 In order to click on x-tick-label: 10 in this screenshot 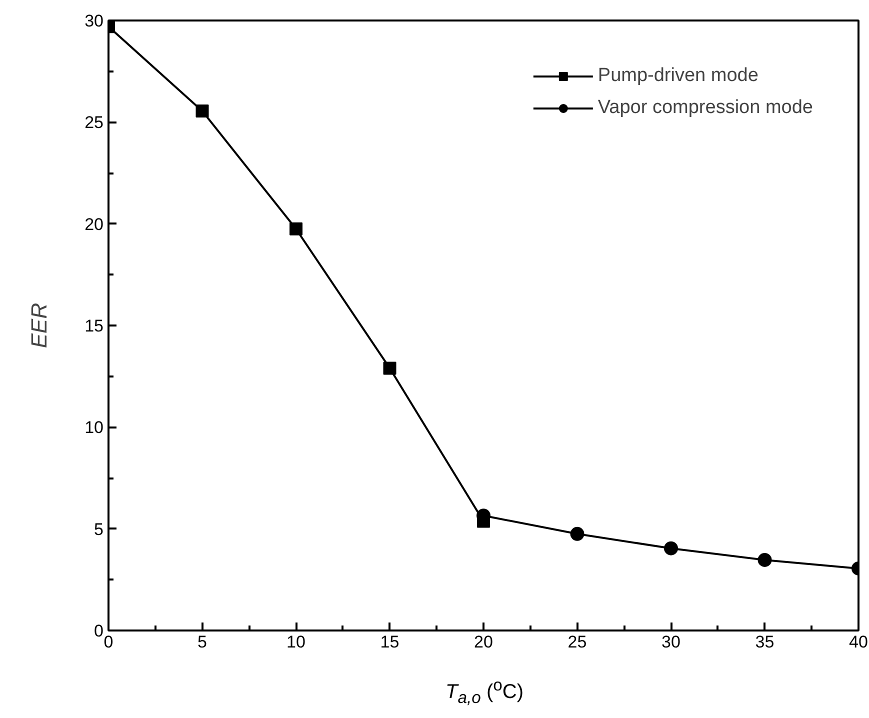, I will do `click(296, 642)`.